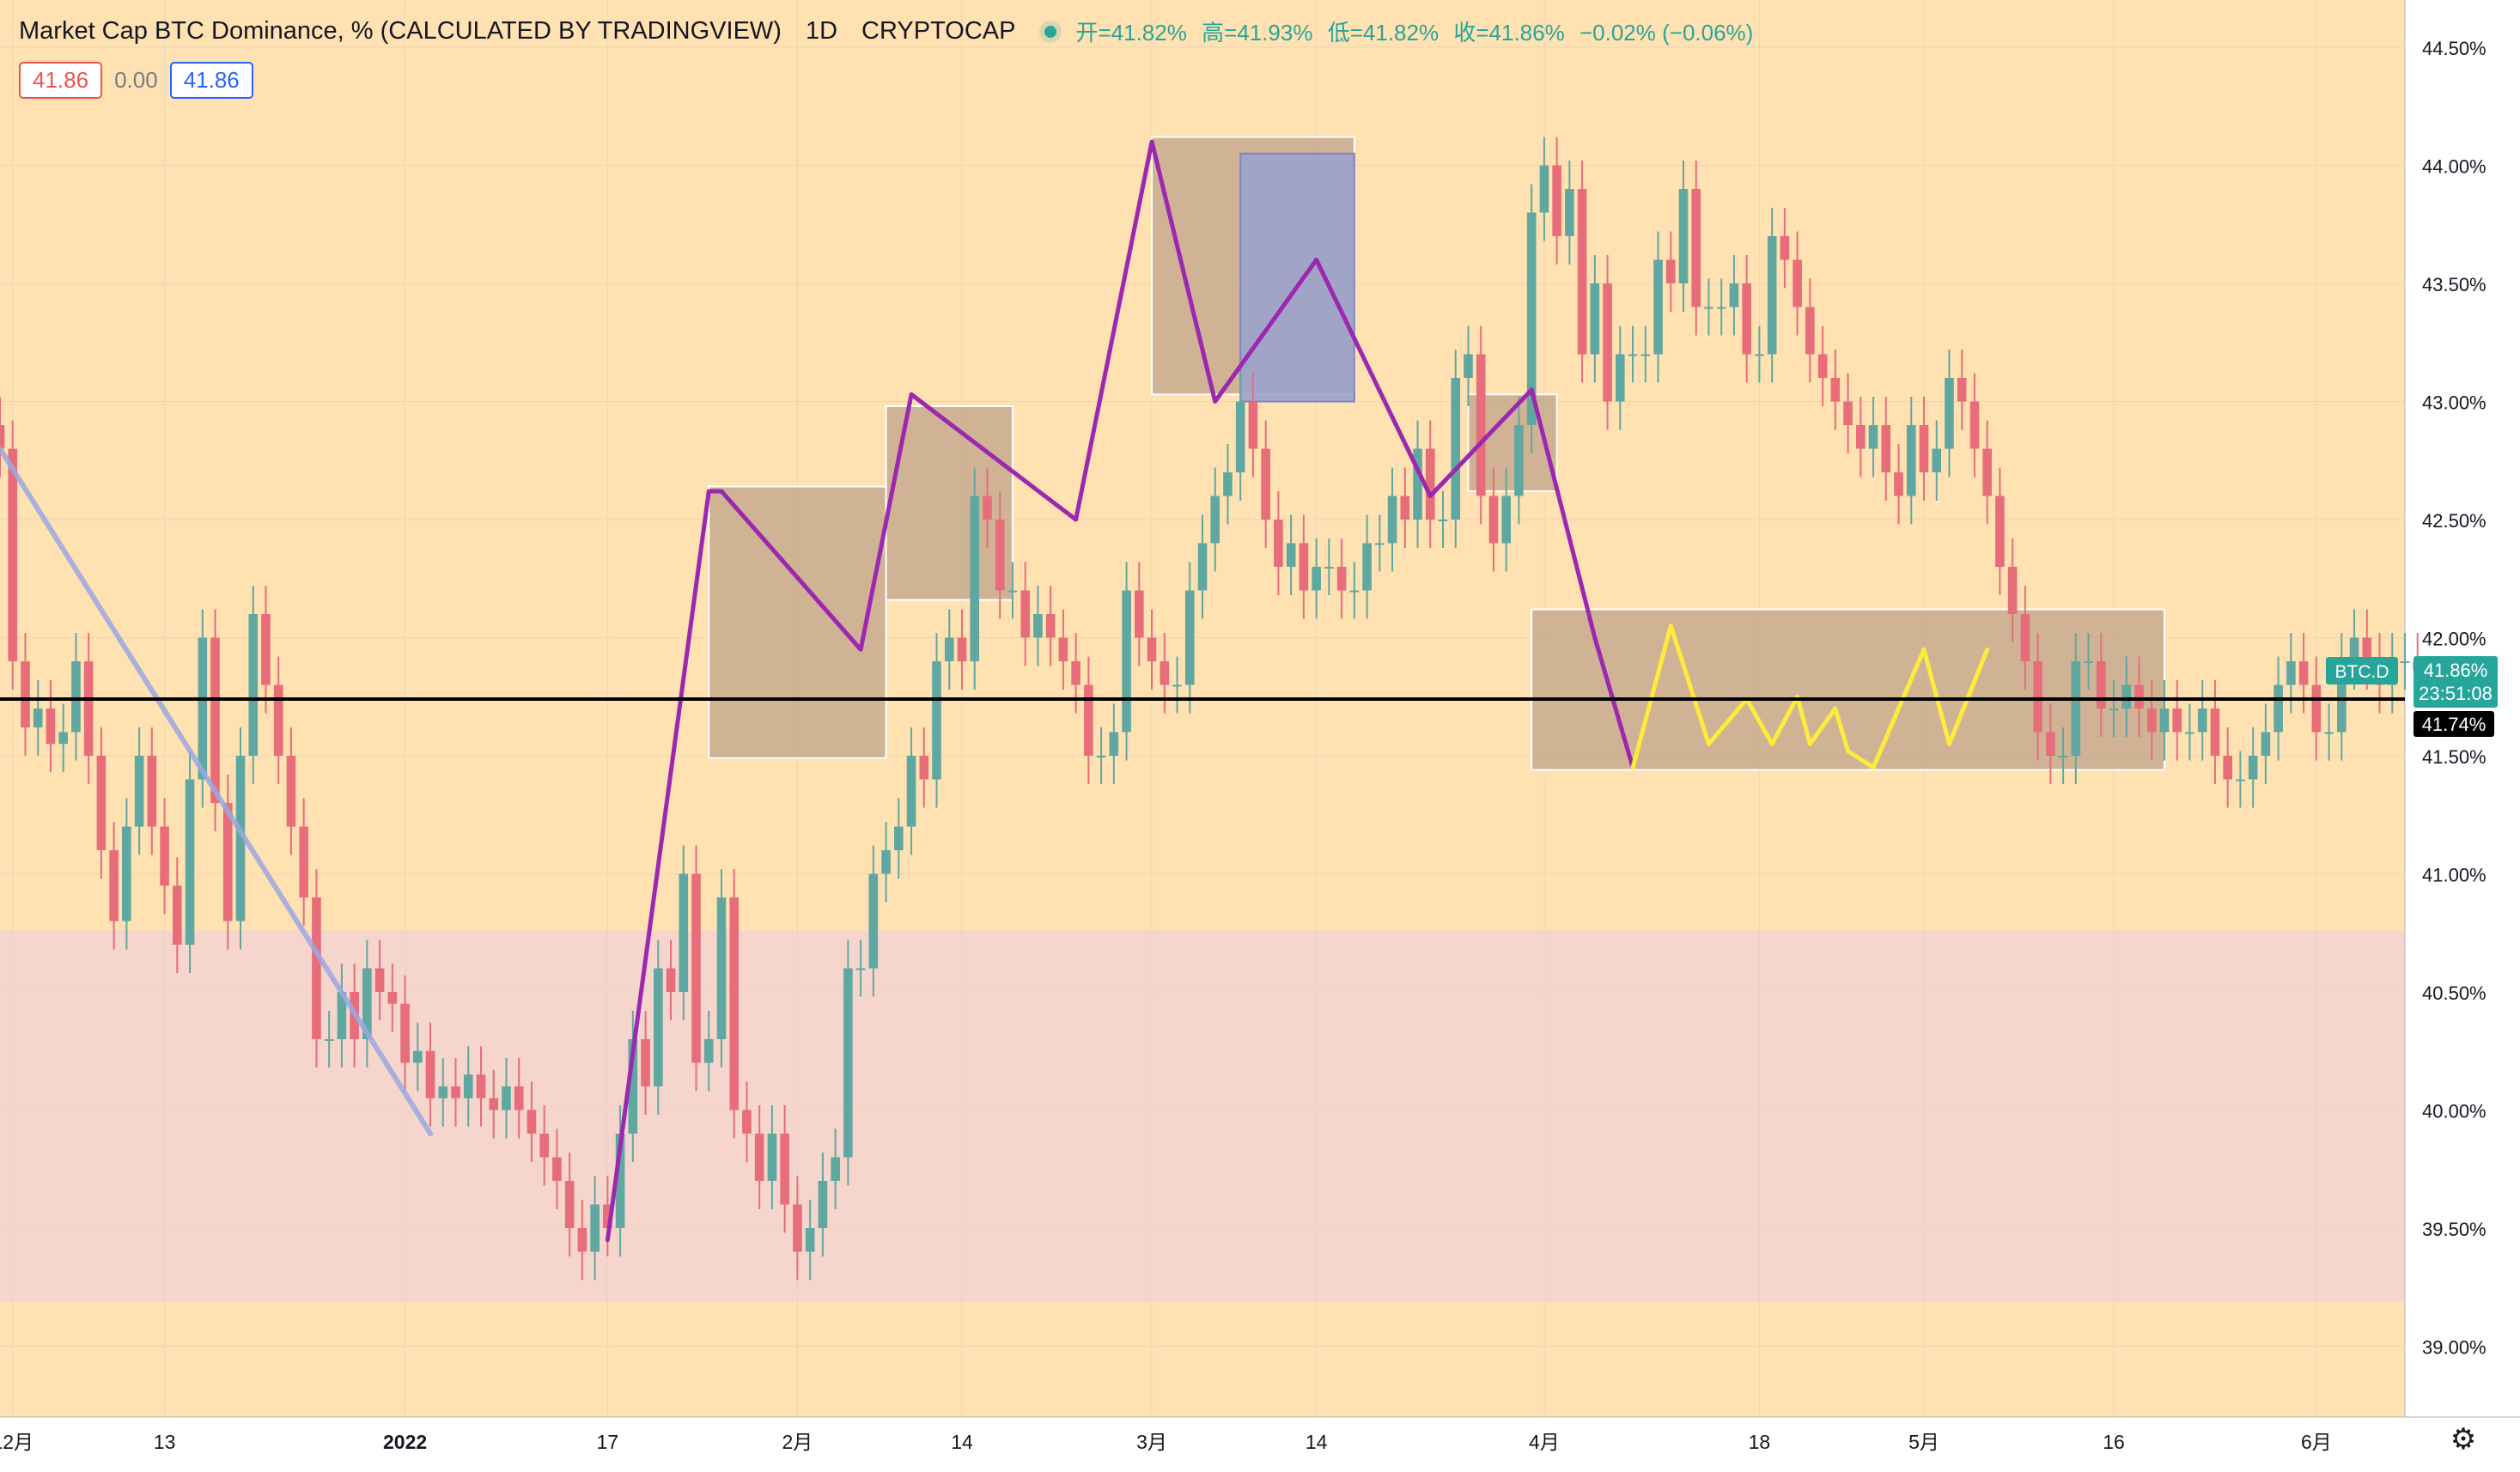 The height and width of the screenshot is (1472, 2520). Describe the element at coordinates (1923, 1442) in the screenshot. I see `x-tick-label: 5月` at that location.